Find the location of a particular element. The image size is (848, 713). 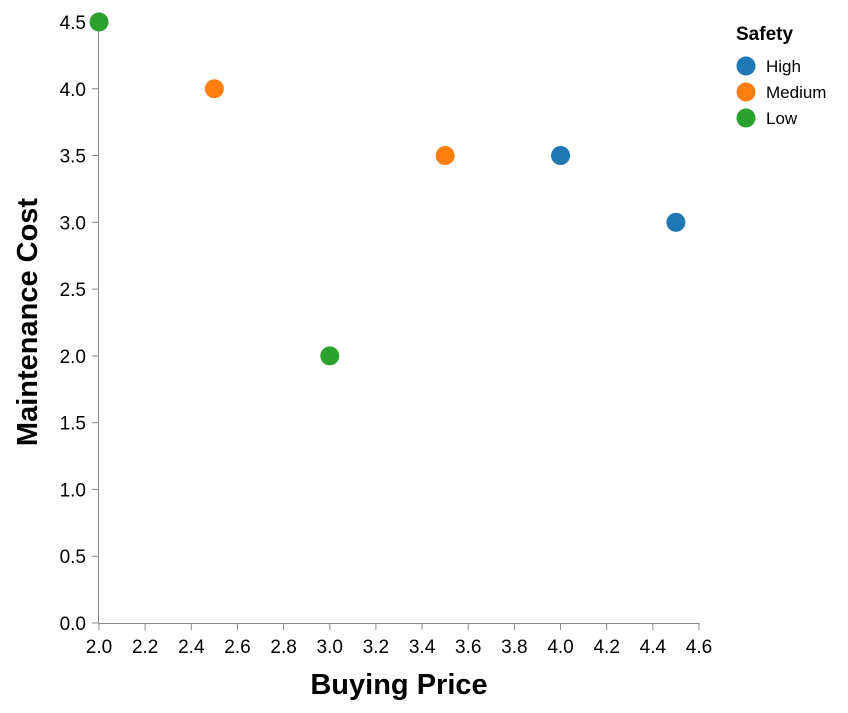

legend-label-medium: Medium is located at coordinates (796, 92).